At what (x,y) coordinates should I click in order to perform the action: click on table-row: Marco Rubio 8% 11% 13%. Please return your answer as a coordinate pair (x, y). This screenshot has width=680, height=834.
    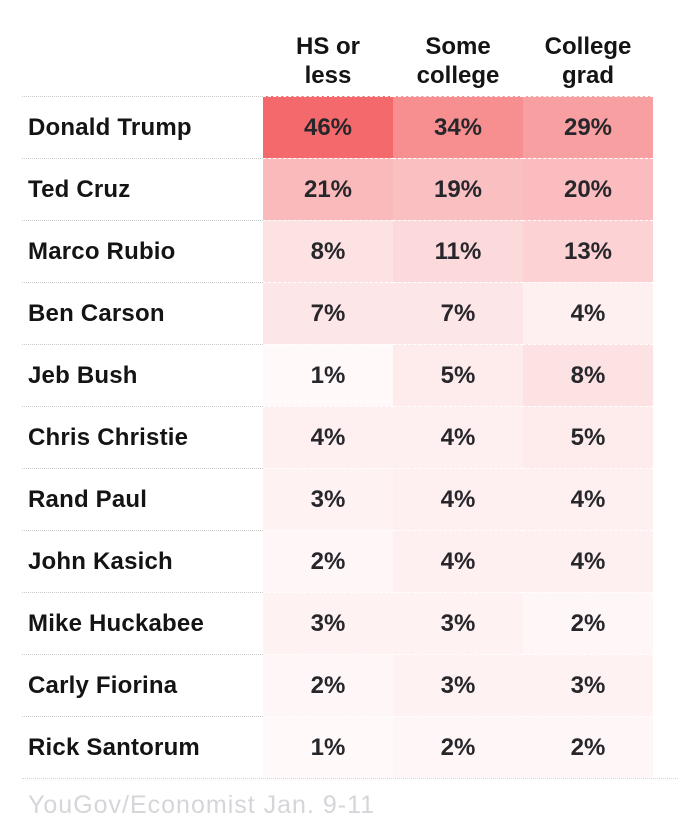
    Looking at the image, I should click on (337, 251).